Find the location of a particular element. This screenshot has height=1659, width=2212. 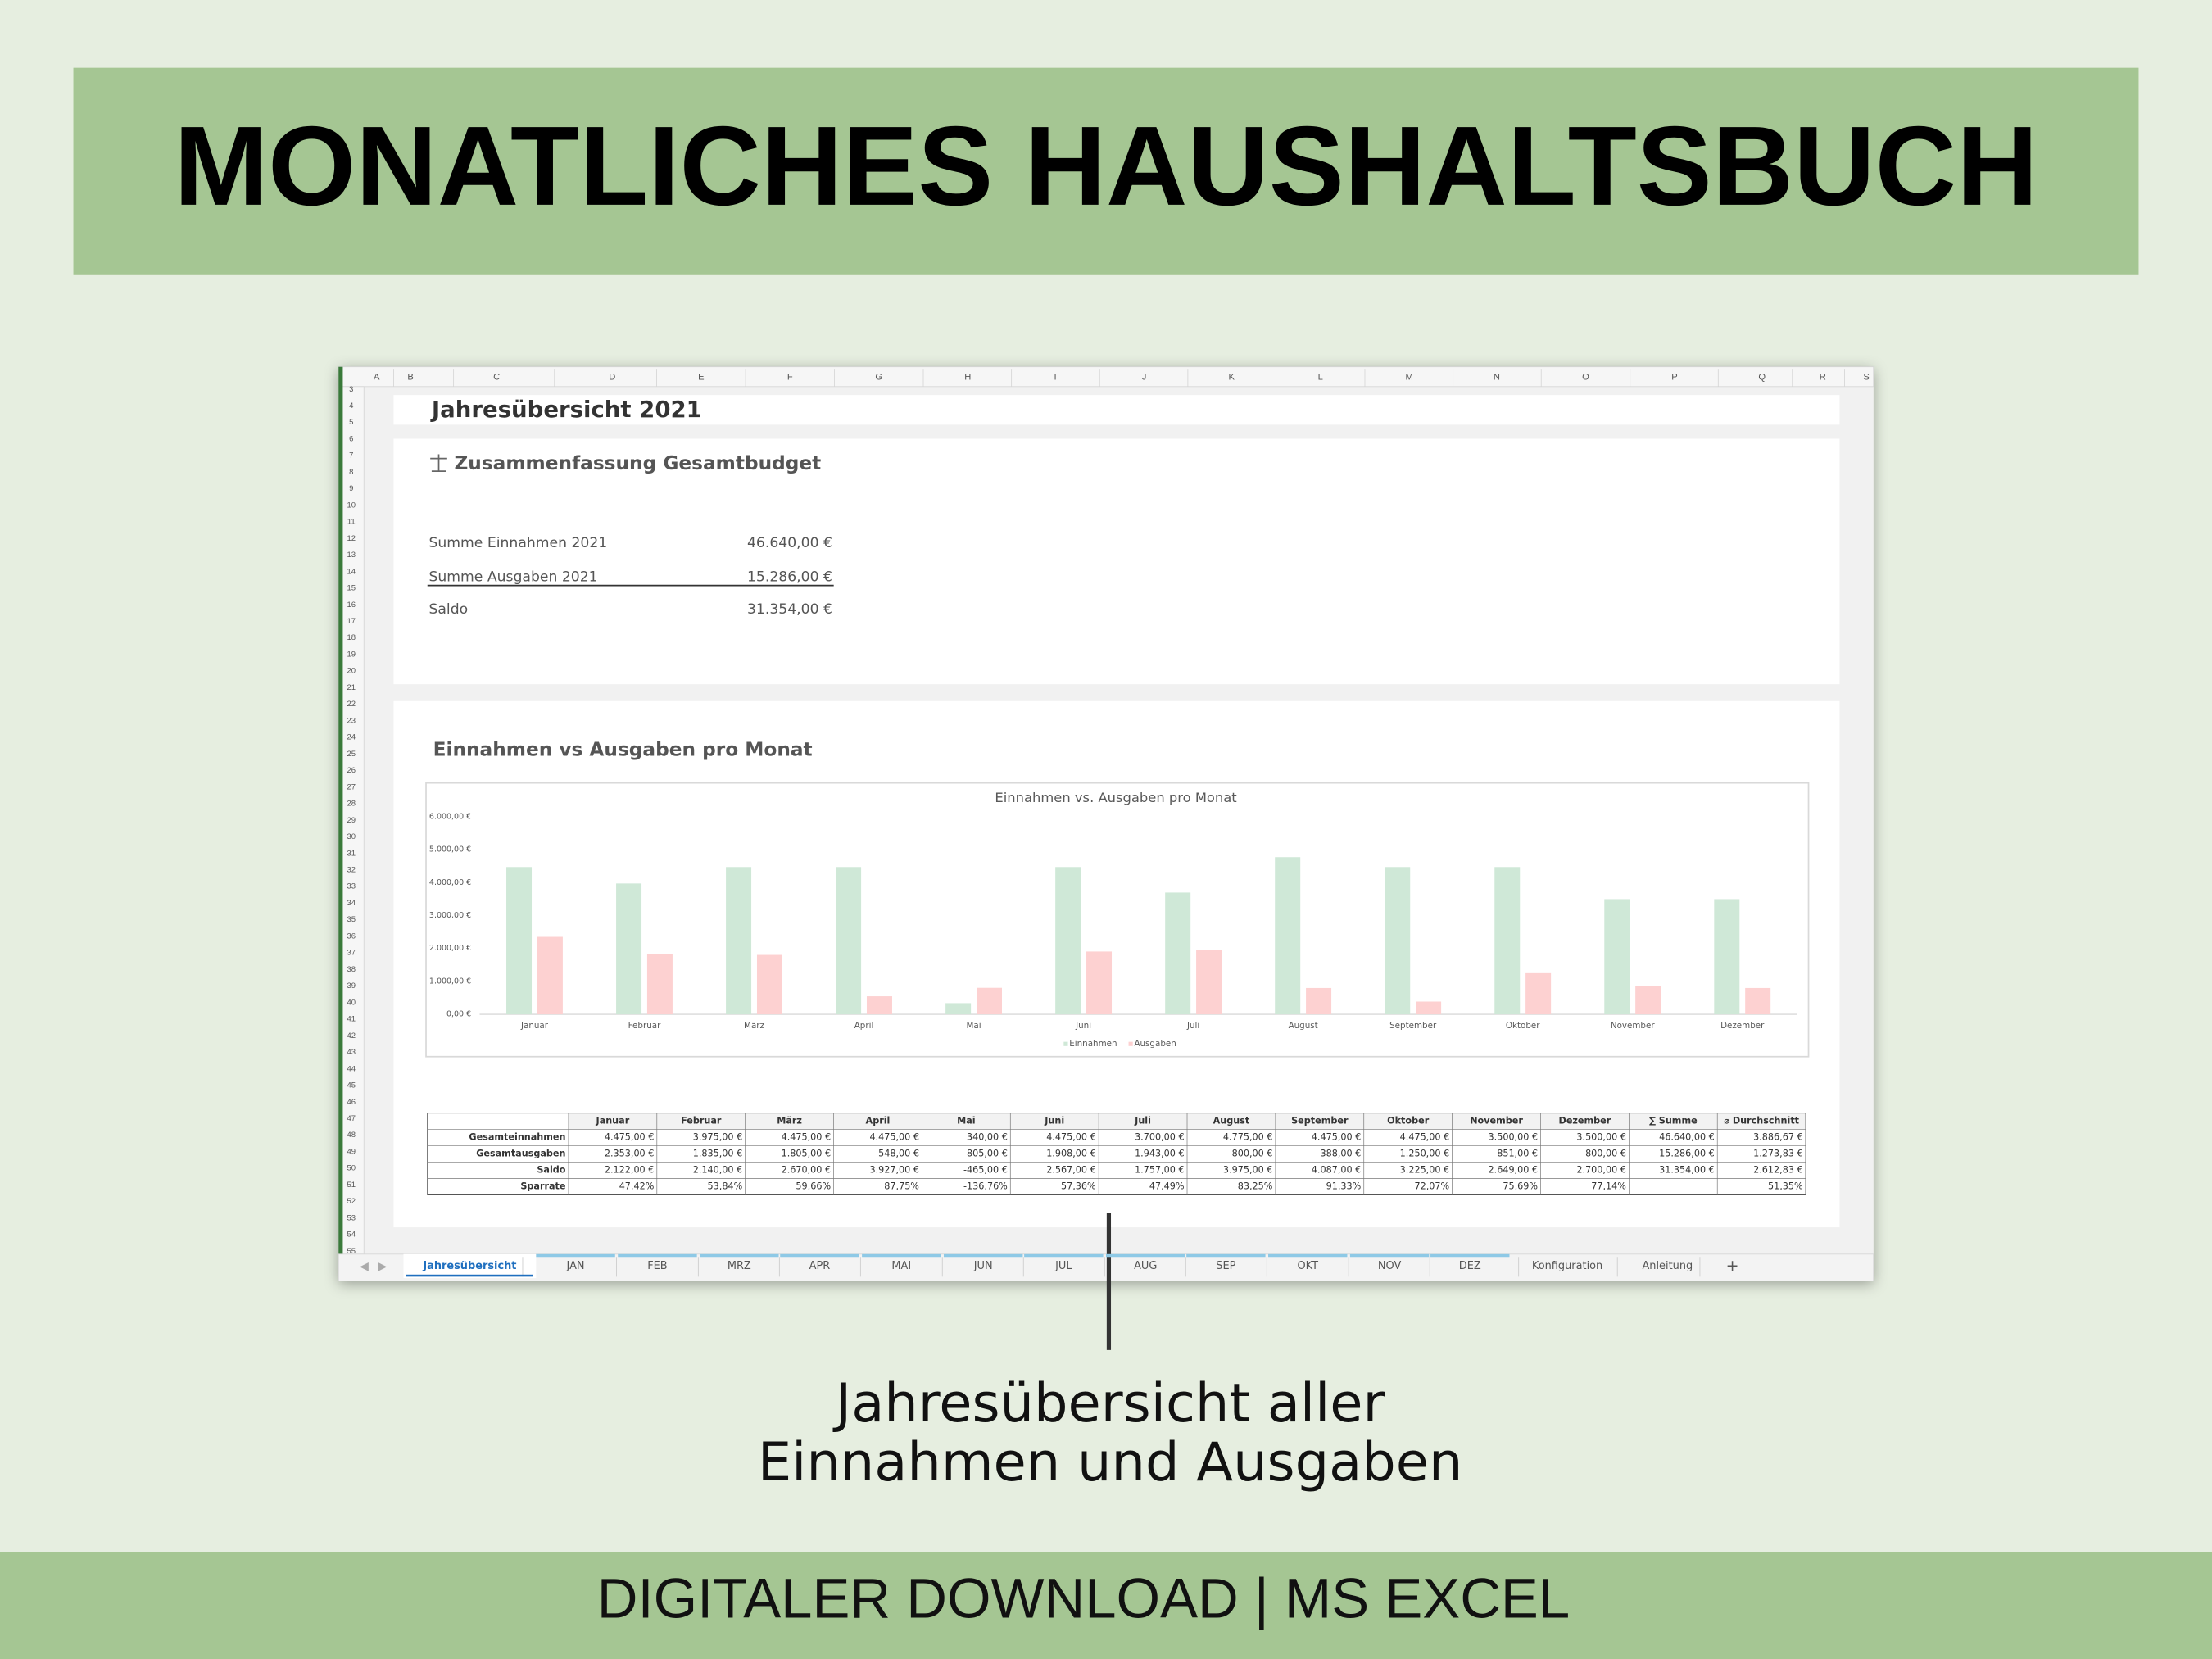

table-column-header: ∑ Summe is located at coordinates (1673, 1121).